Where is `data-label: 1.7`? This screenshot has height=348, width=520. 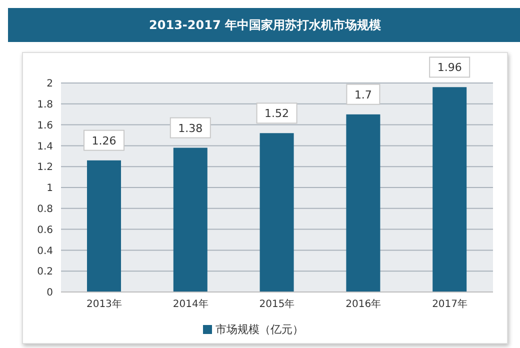 data-label: 1.7 is located at coordinates (363, 95).